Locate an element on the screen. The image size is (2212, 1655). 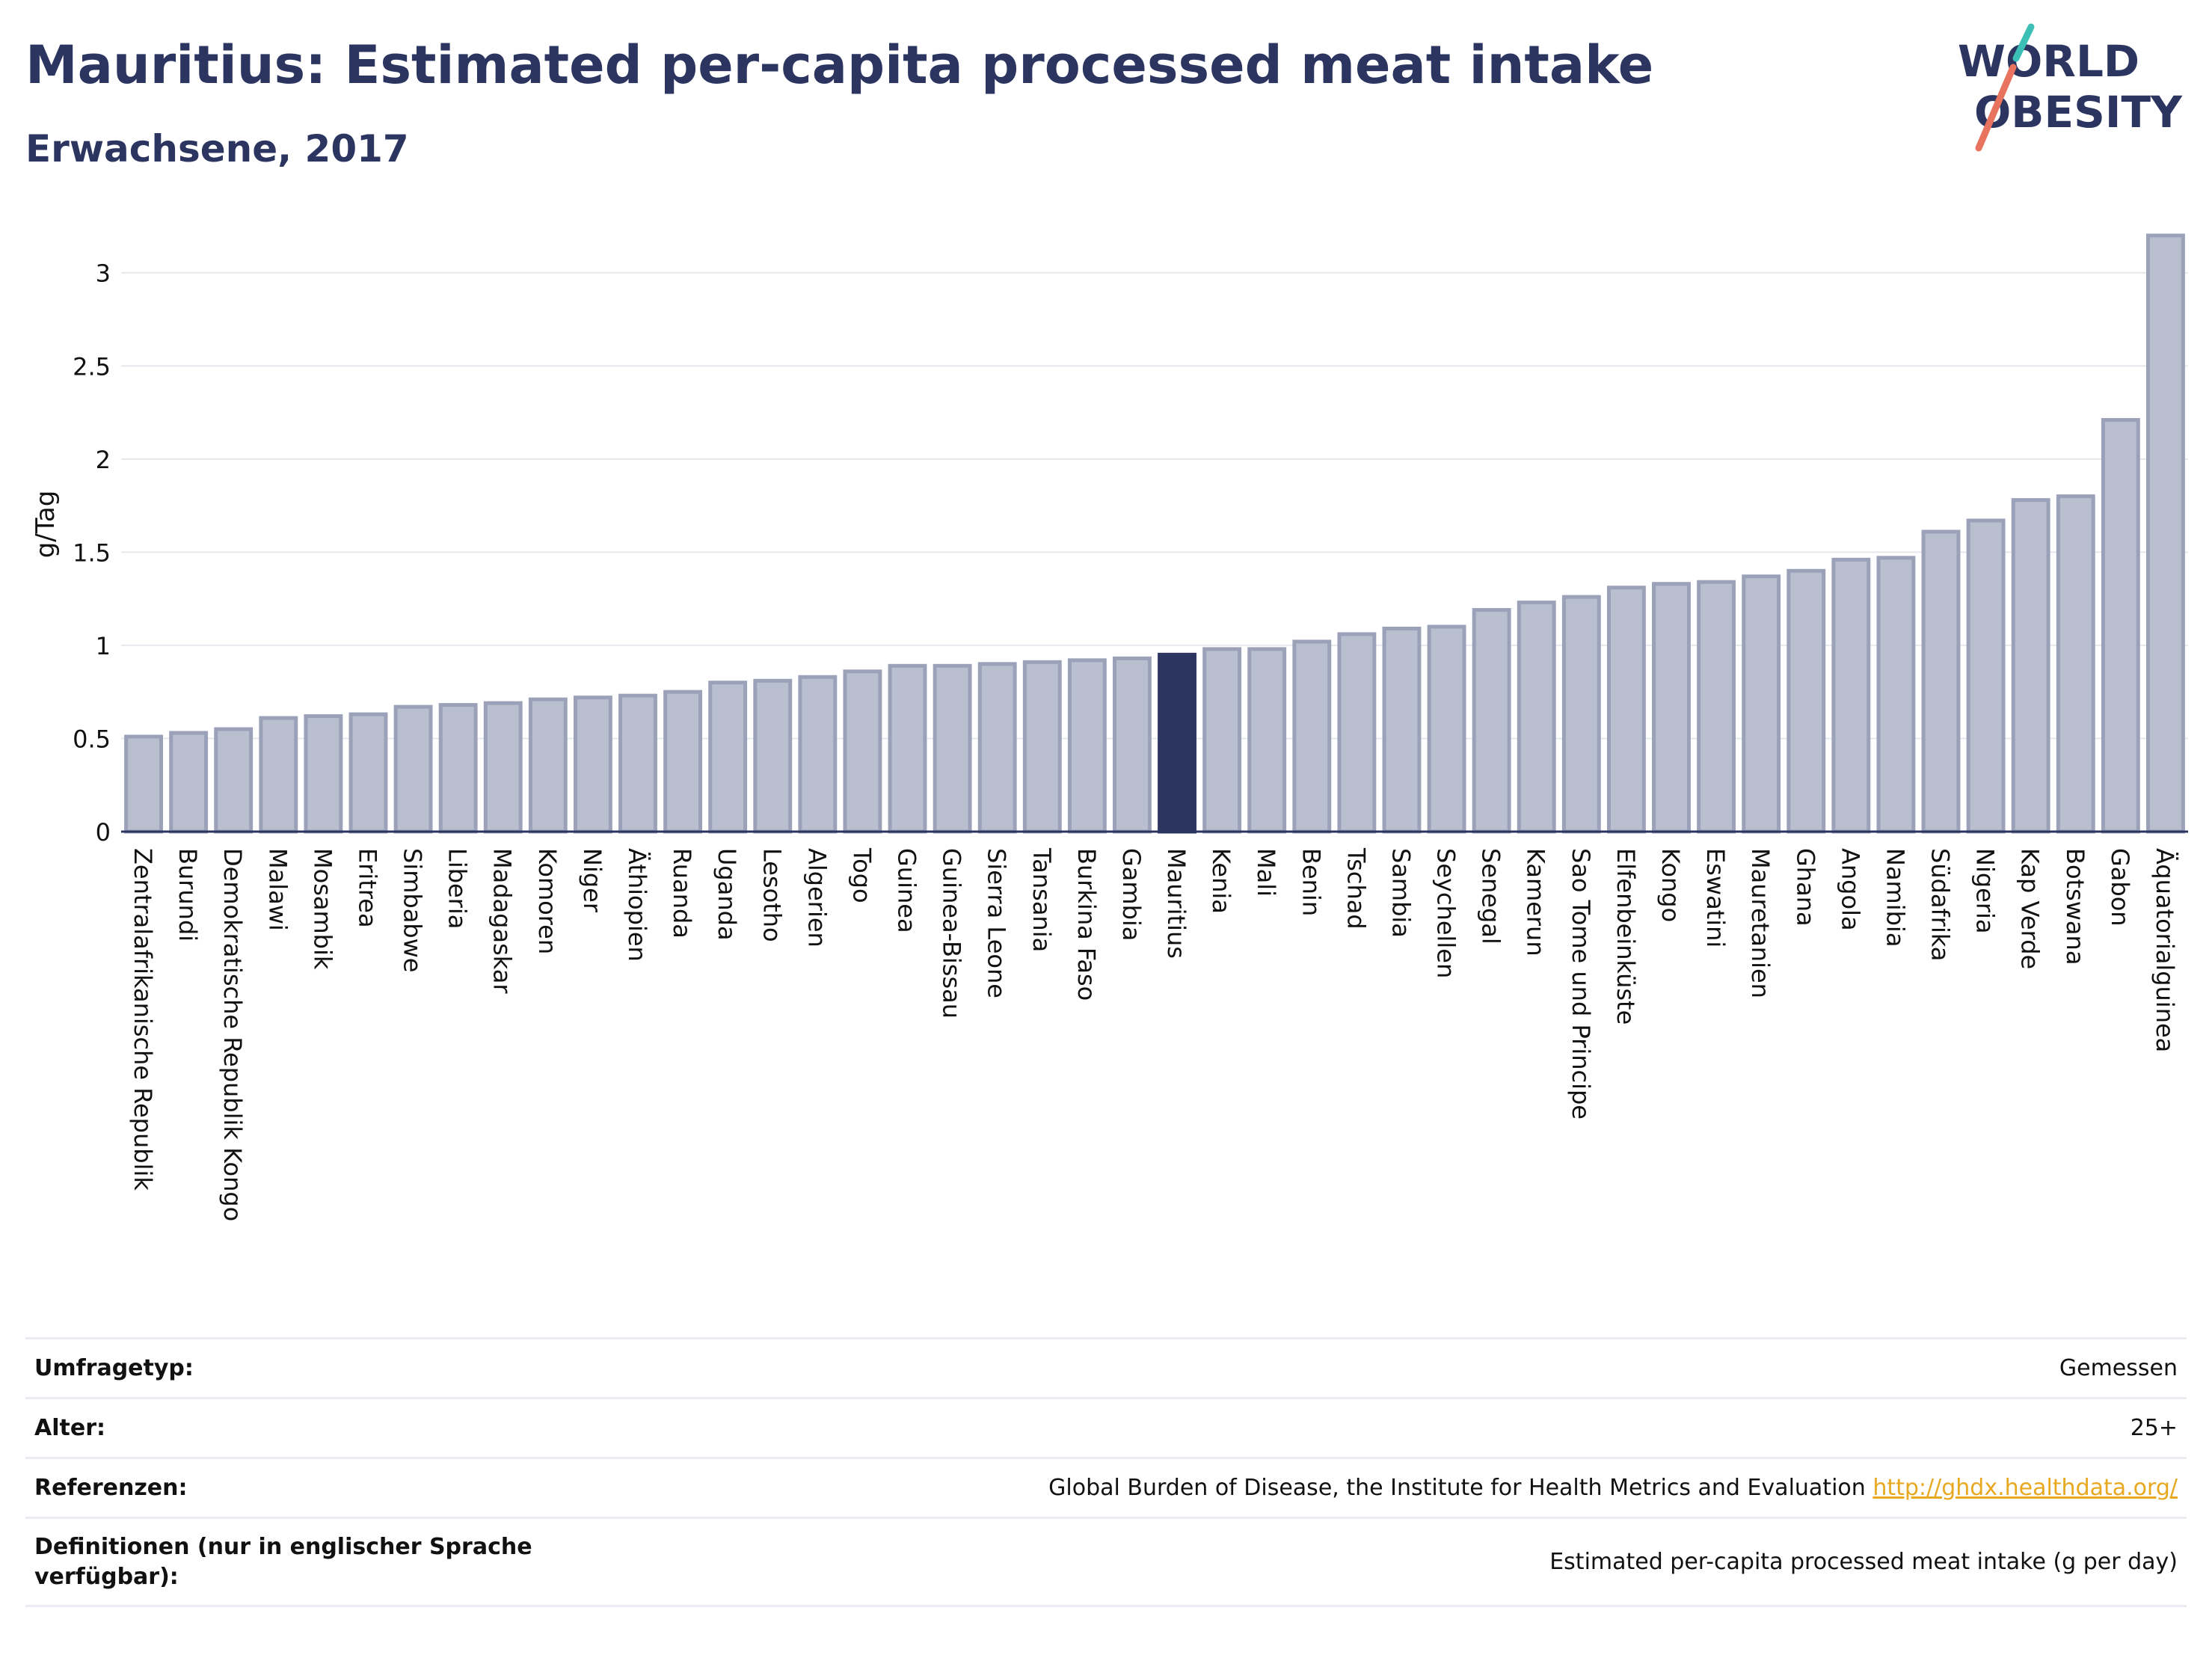
x-tick-label: Seychellen is located at coordinates (1446, 913).